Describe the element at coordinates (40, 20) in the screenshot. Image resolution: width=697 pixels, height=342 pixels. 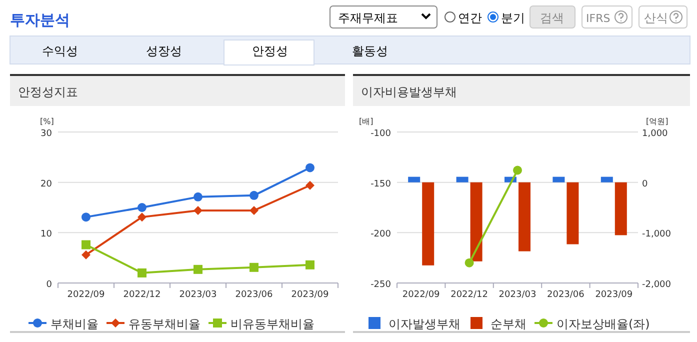
I see `text: 투자분석` at that location.